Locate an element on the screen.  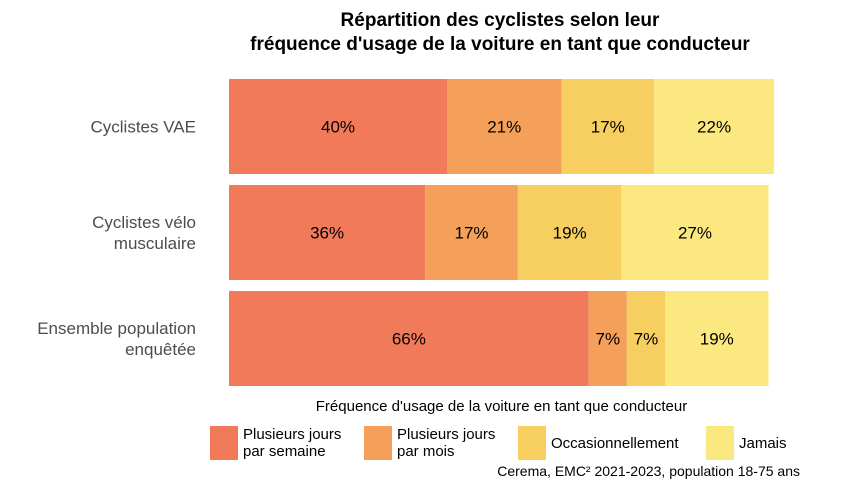
data-label: 21% is located at coordinates (504, 127).